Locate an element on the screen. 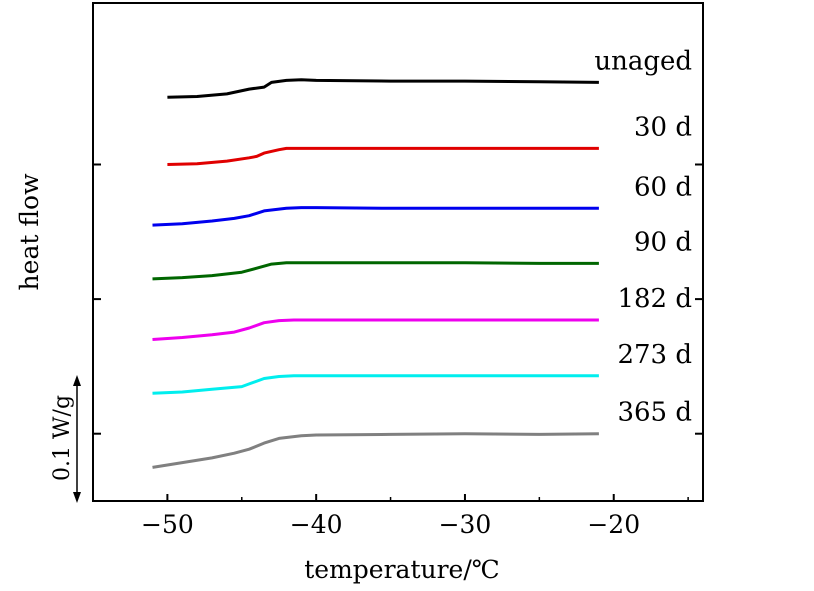  scale-bar: 0.1 W/g is located at coordinates (65, 439).